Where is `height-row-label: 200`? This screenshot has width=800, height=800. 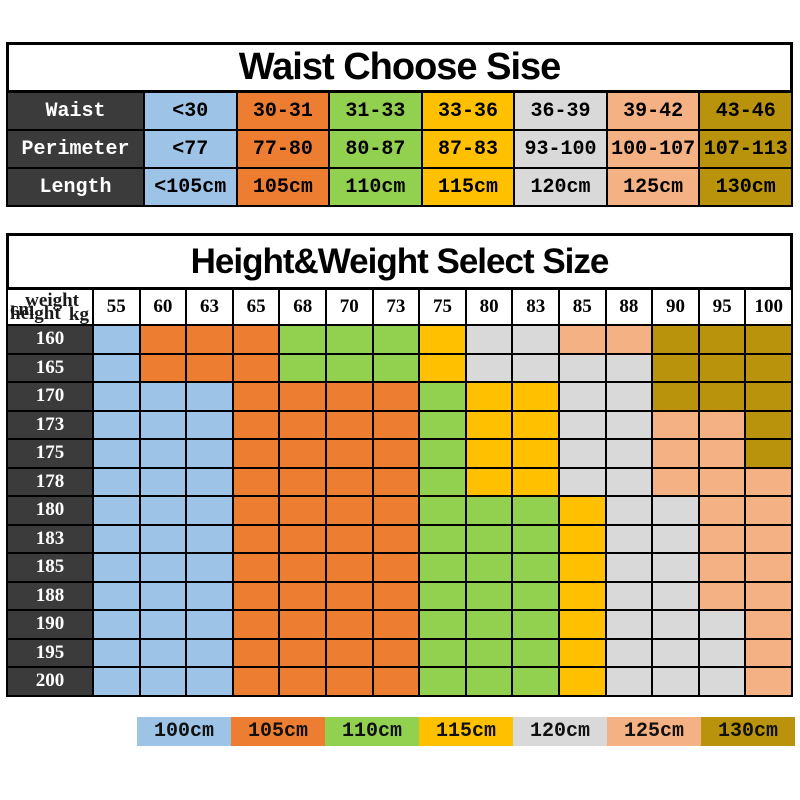
height-row-label: 200 is located at coordinates (50, 681).